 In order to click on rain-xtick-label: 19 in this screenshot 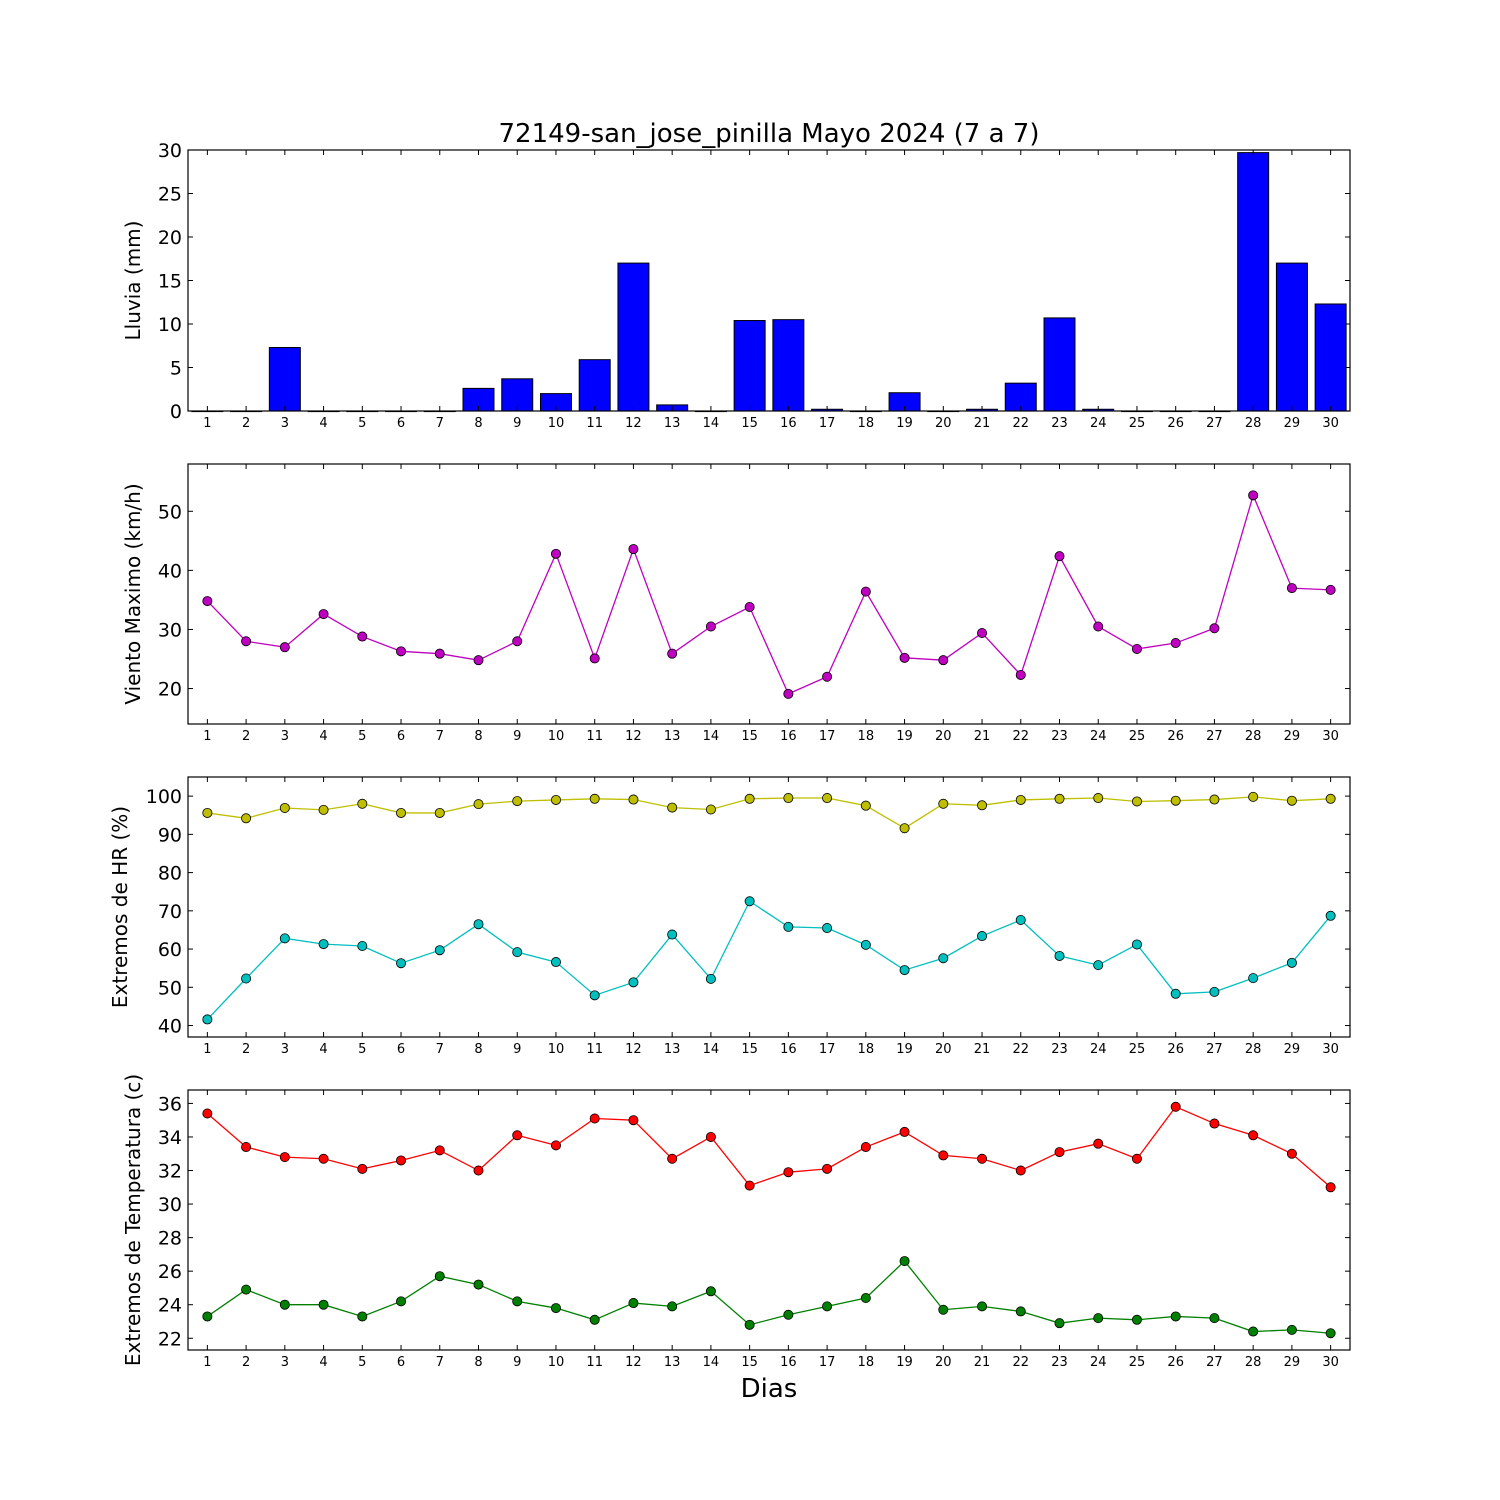, I will do `click(904, 423)`.